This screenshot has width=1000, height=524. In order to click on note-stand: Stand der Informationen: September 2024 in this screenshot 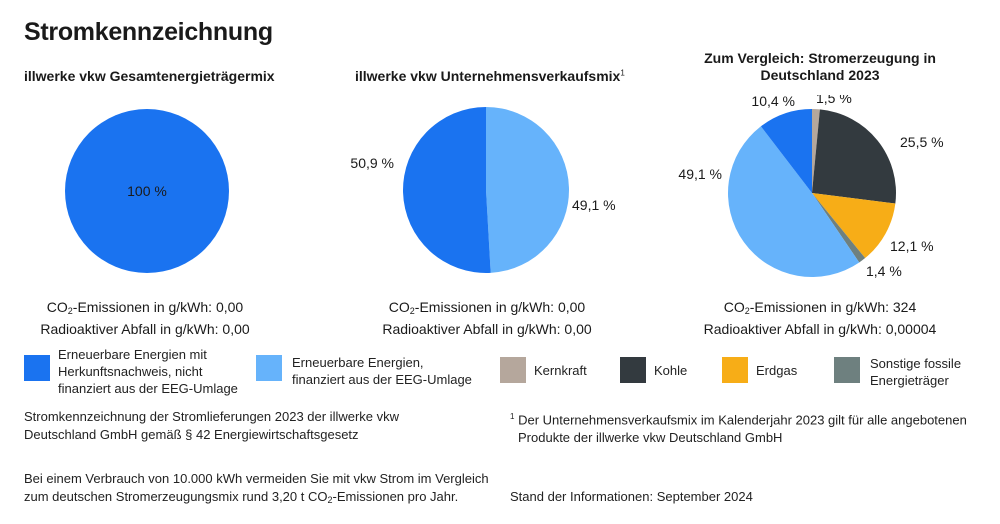, I will do `click(631, 496)`.